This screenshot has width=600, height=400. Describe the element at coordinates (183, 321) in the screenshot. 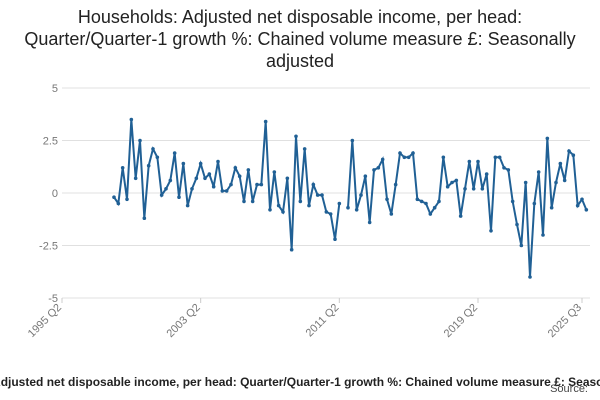

I see `x-tick-label: 2003 Q2` at that location.